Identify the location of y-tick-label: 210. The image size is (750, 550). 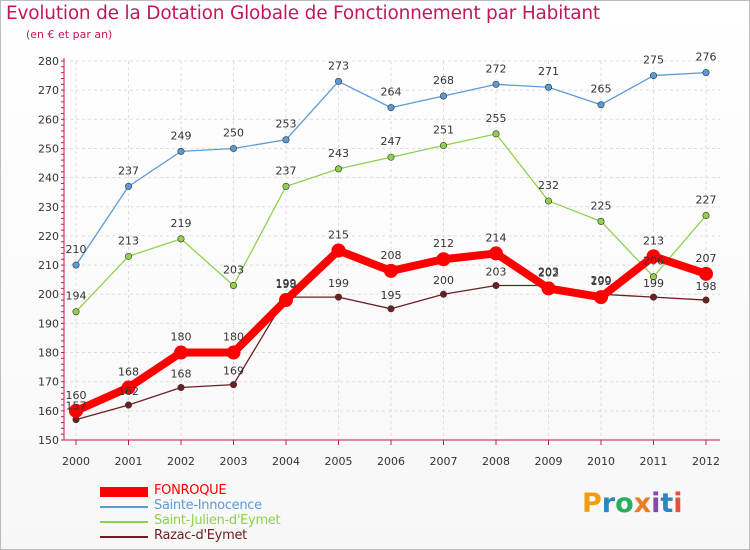
(48, 265).